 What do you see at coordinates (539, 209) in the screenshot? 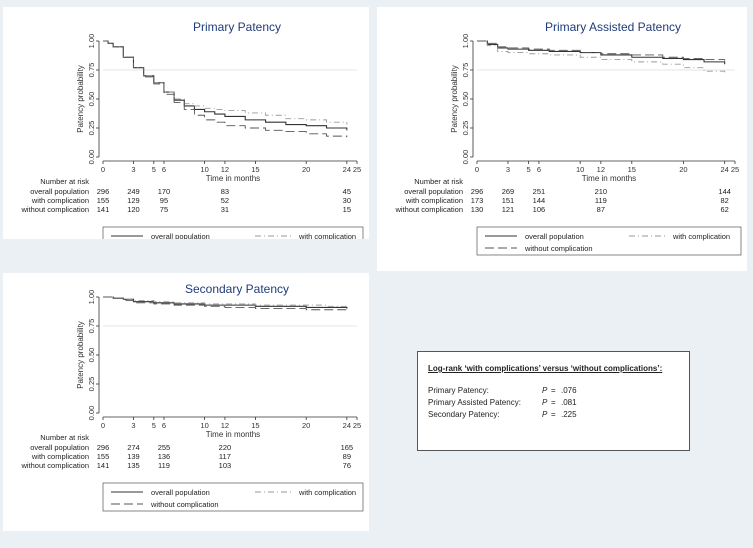
I see `risk-value: 106` at bounding box center [539, 209].